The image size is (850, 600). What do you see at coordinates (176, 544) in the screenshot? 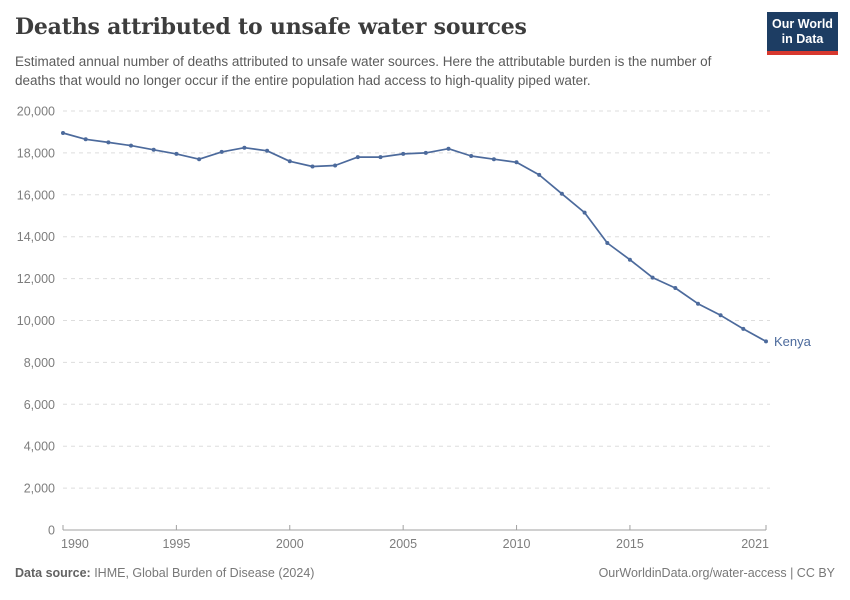
I see `x-tick-label: 1995` at bounding box center [176, 544].